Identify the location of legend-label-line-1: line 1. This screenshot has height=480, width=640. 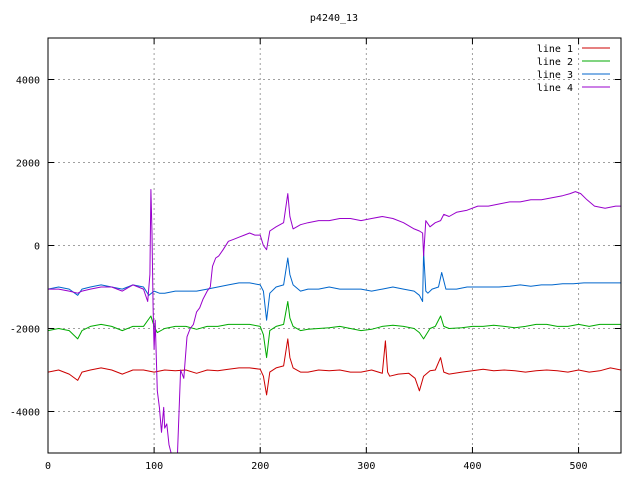
(555, 49).